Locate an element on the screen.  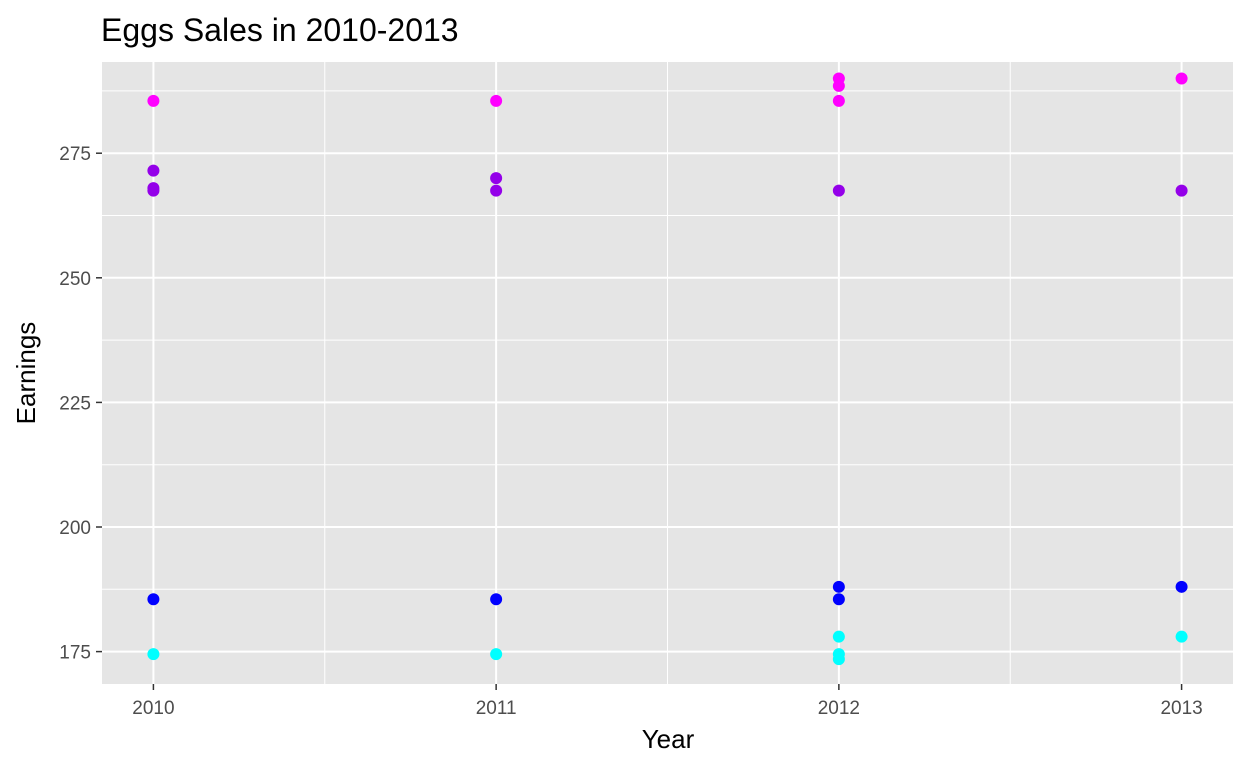
x-tick-label: 2010 is located at coordinates (153, 708).